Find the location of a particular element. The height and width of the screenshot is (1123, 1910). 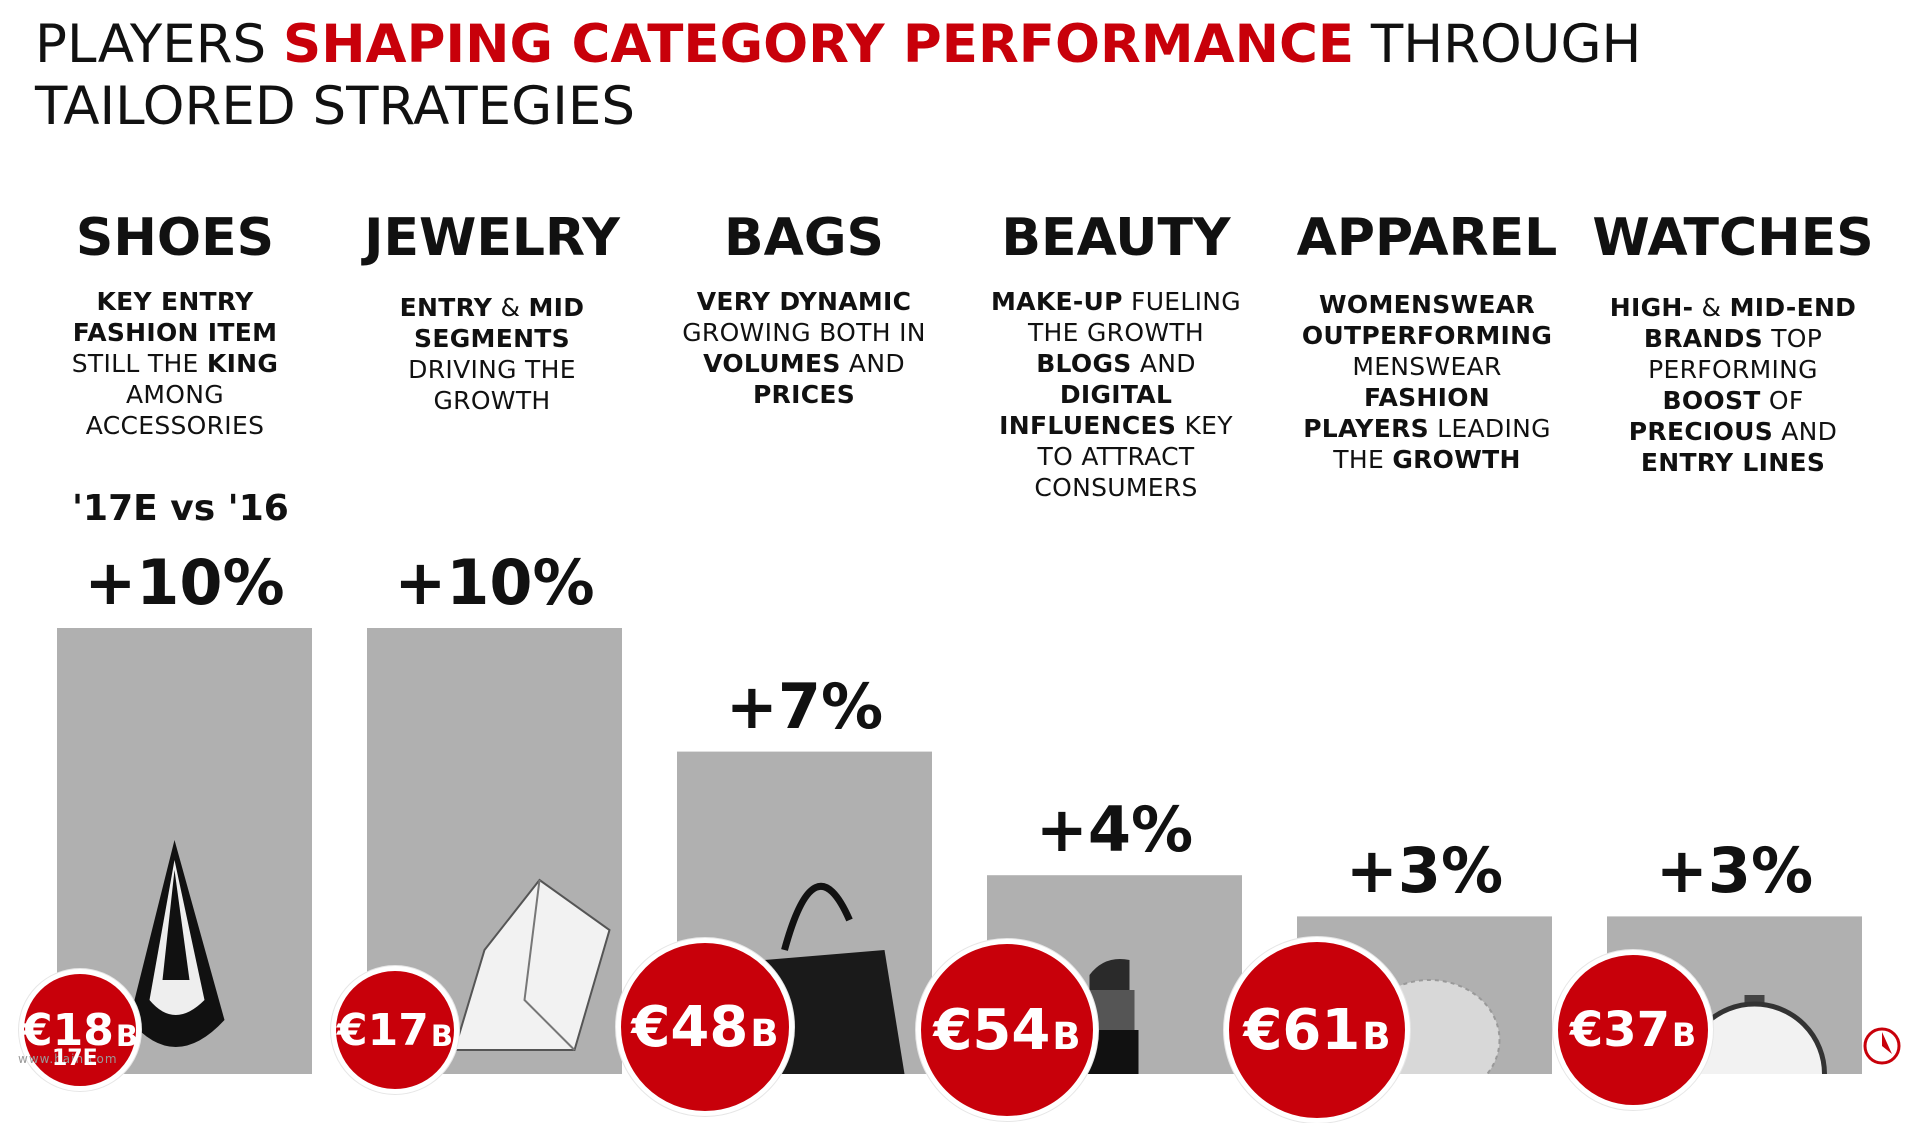

market-size-badge: €54 B is located at coordinates (1007, 1030).